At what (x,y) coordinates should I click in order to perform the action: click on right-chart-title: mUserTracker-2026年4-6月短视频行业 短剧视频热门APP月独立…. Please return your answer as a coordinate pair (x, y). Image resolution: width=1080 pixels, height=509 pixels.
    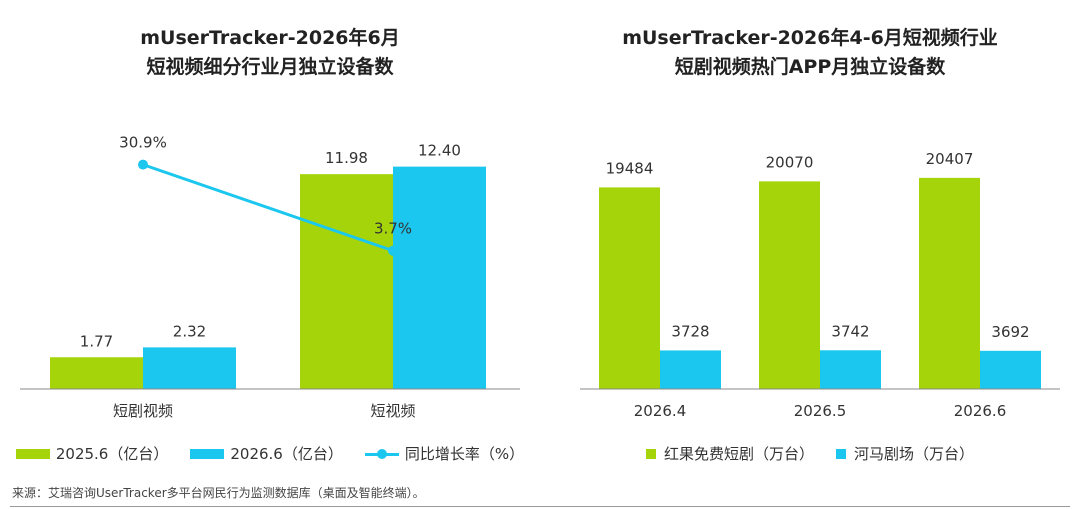
    Looking at the image, I should click on (810, 53).